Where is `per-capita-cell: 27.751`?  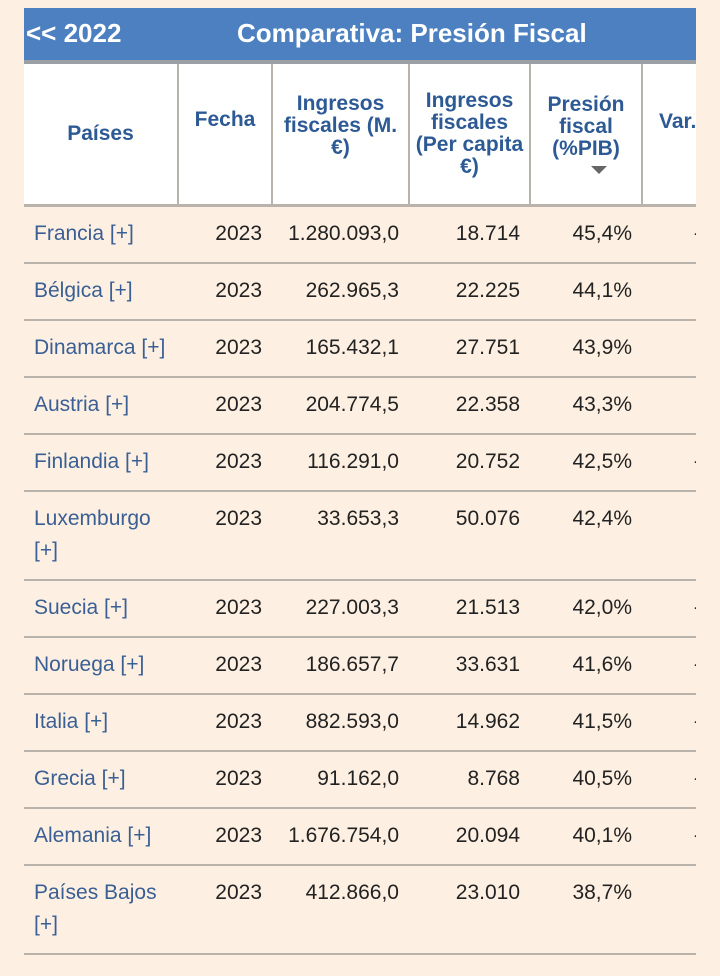 per-capita-cell: 27.751 is located at coordinates (469, 348).